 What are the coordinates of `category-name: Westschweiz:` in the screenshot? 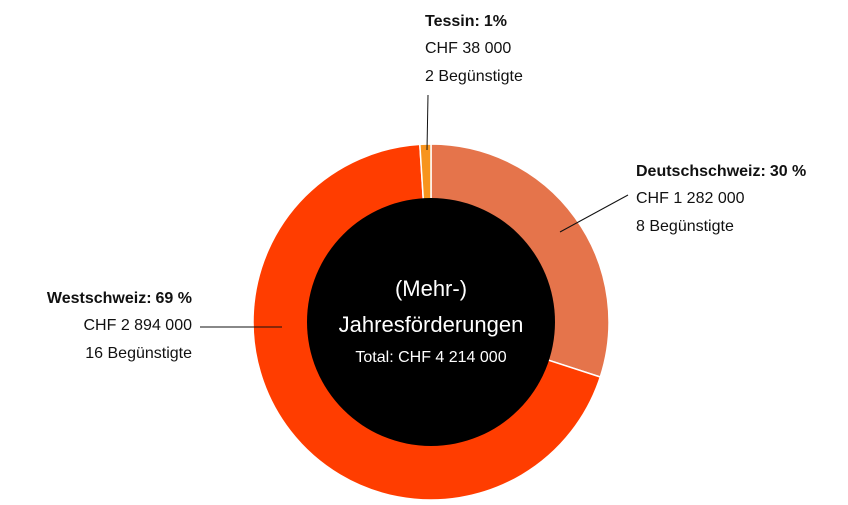 It's located at (99, 298).